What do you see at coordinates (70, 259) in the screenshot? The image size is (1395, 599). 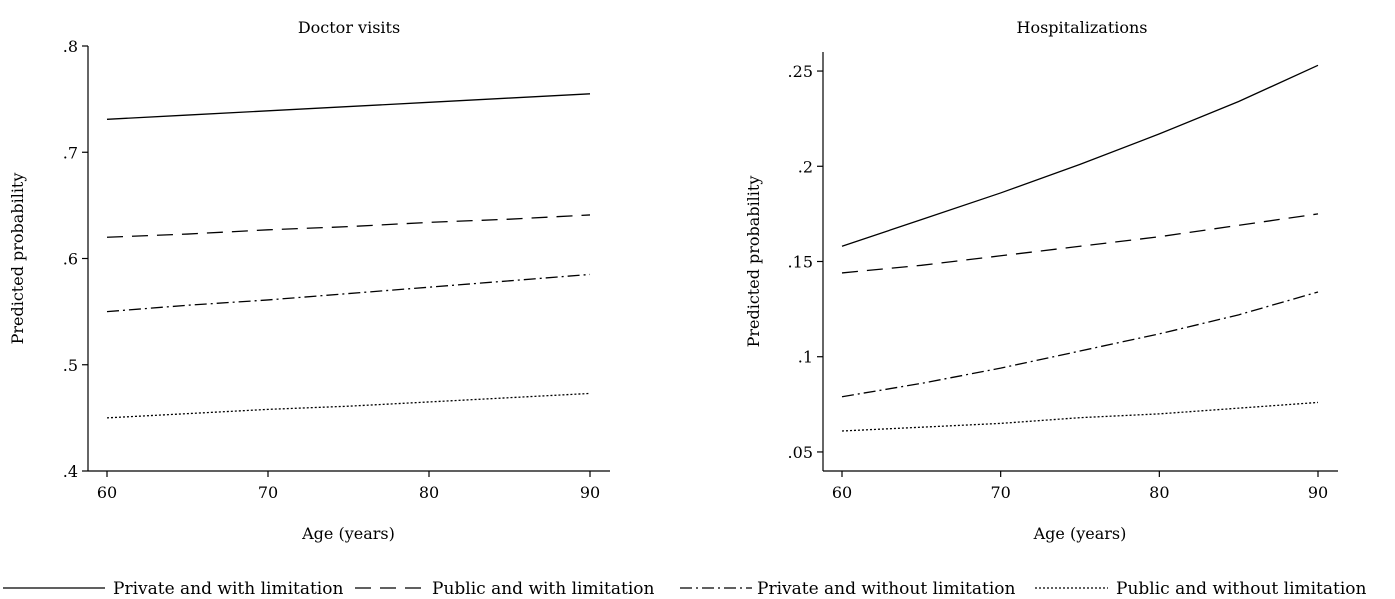 I see `y-tick-label: .6` at bounding box center [70, 259].